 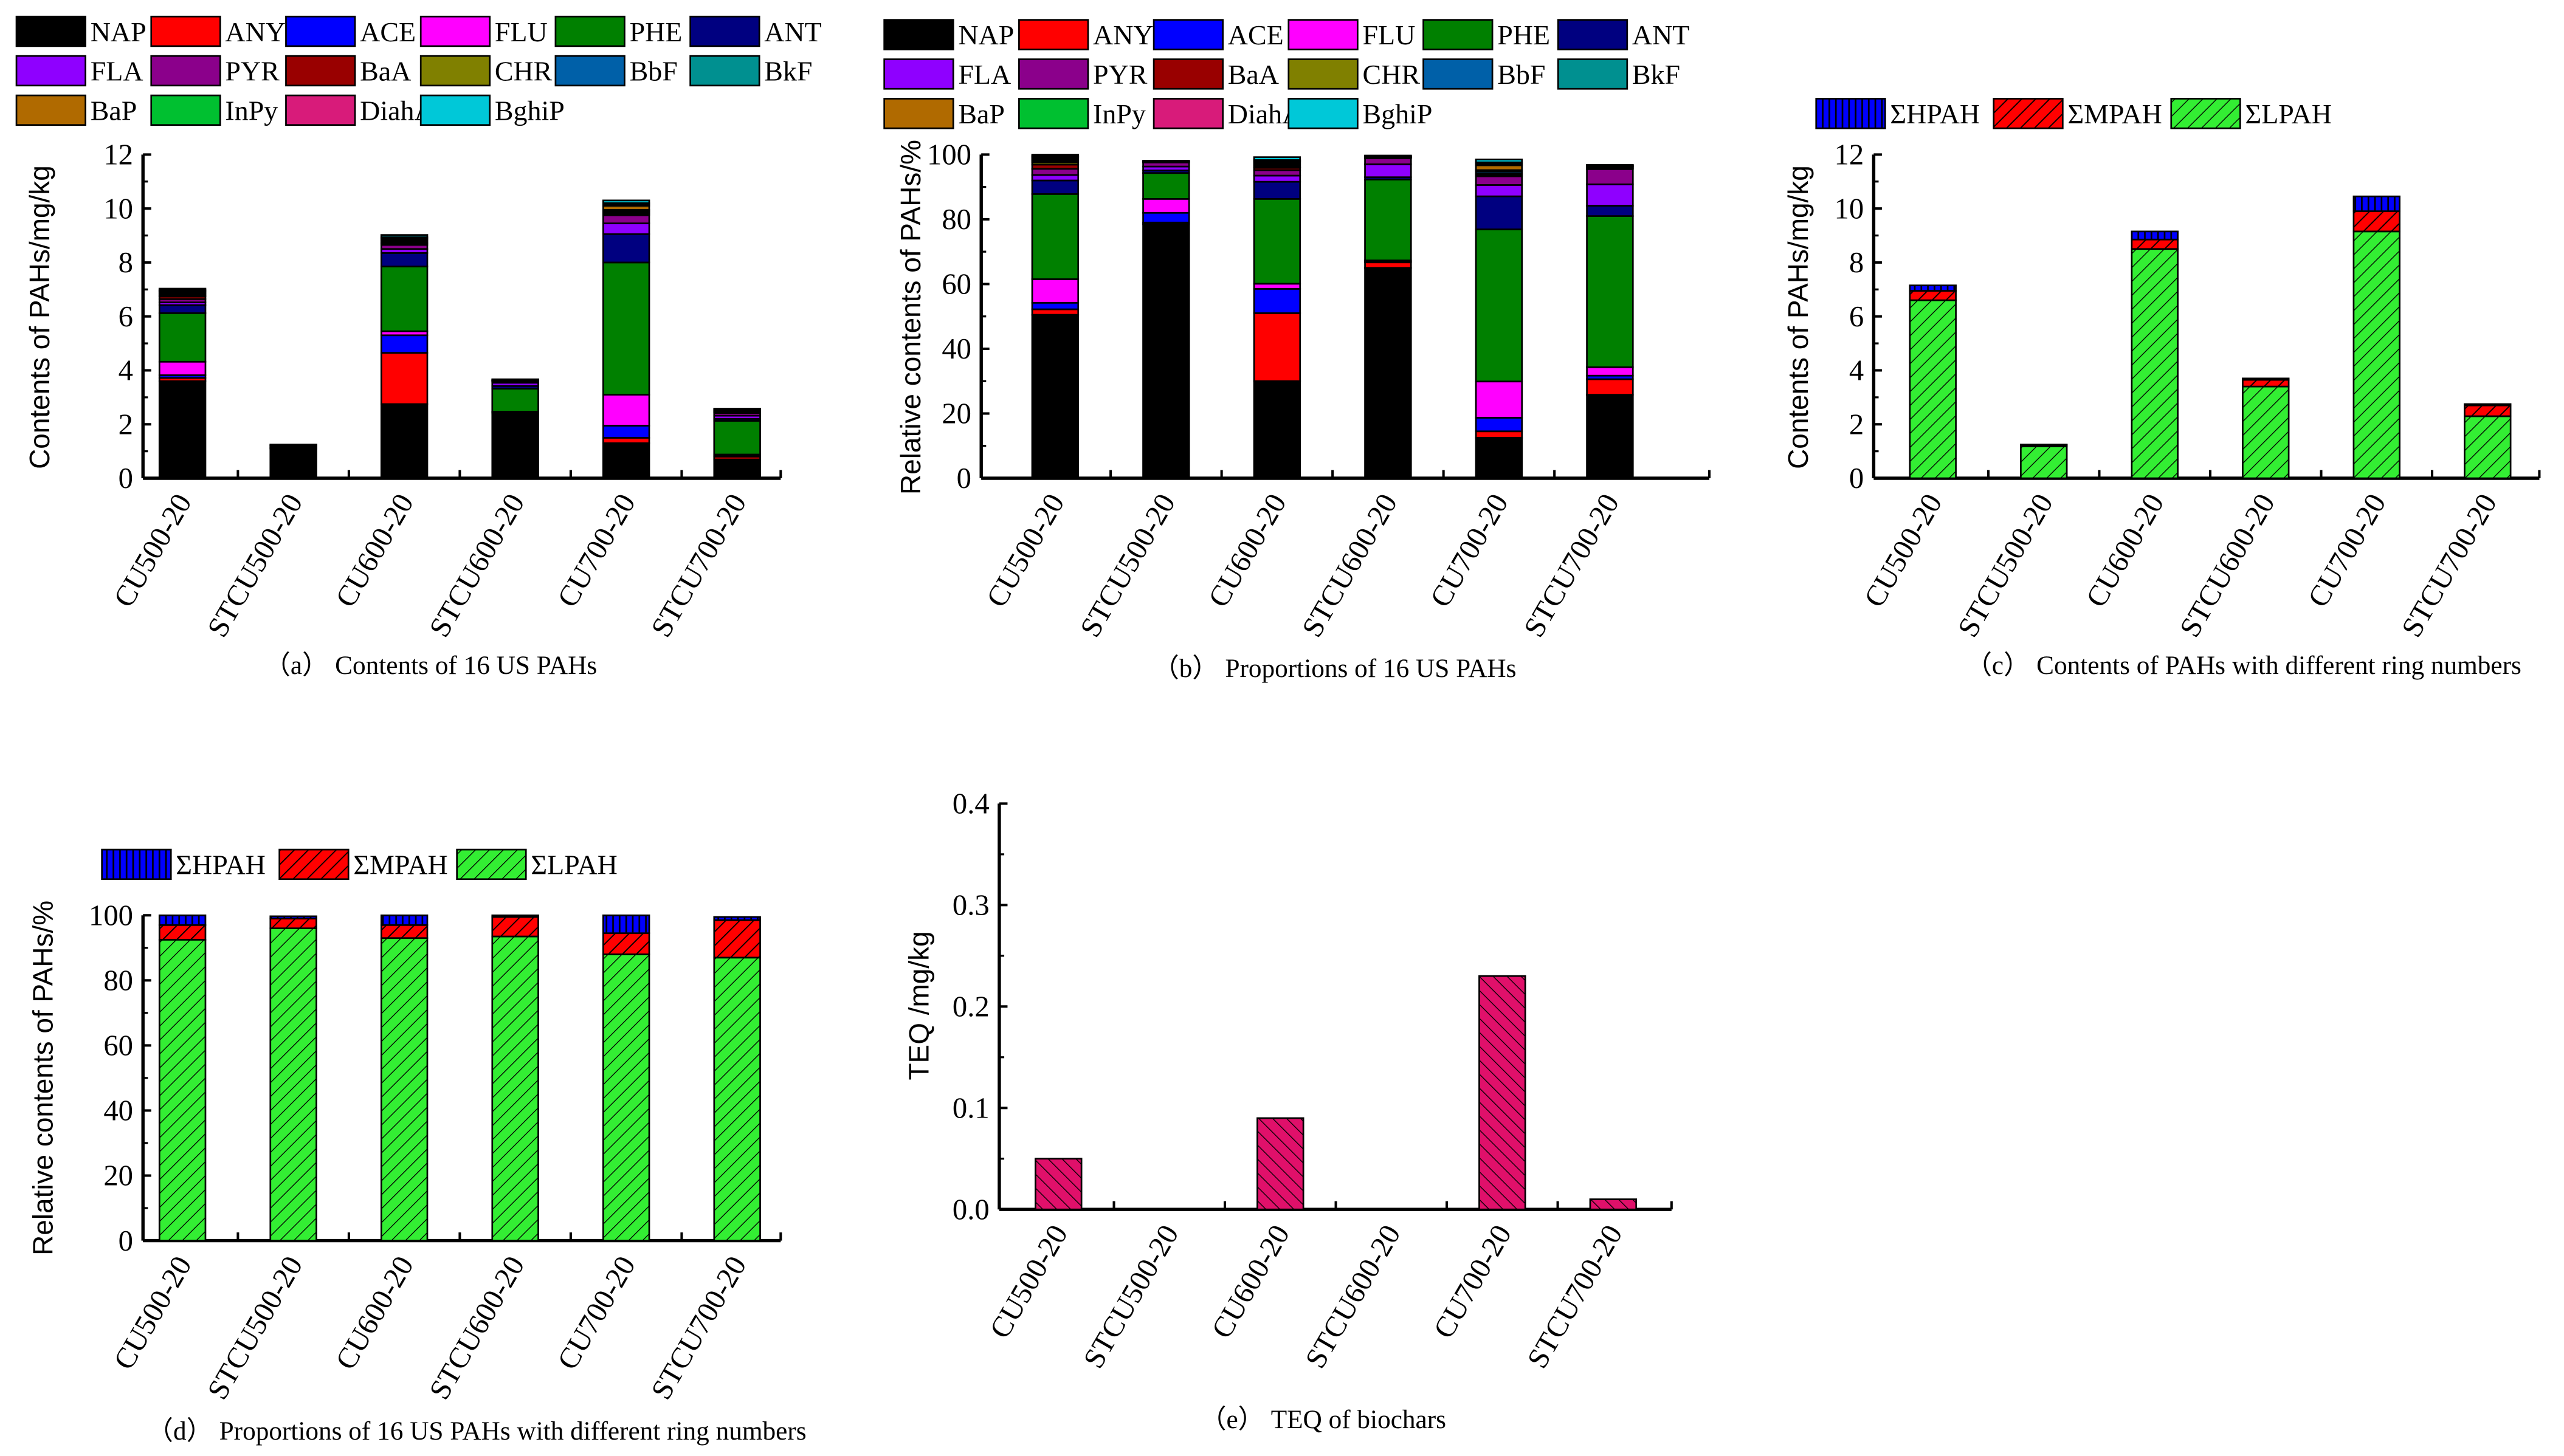 What do you see at coordinates (126, 262) in the screenshot?
I see `y-tick-label: 8` at bounding box center [126, 262].